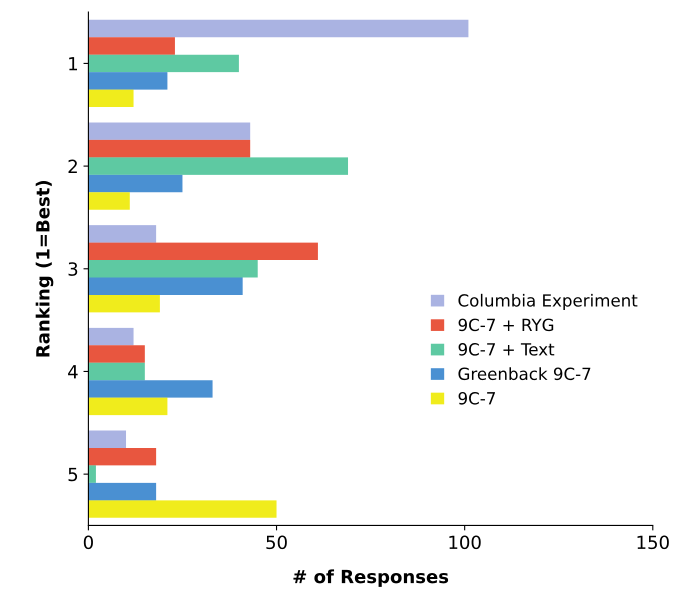  Describe the element at coordinates (73, 475) in the screenshot. I see `y-tick-label: 5` at that location.